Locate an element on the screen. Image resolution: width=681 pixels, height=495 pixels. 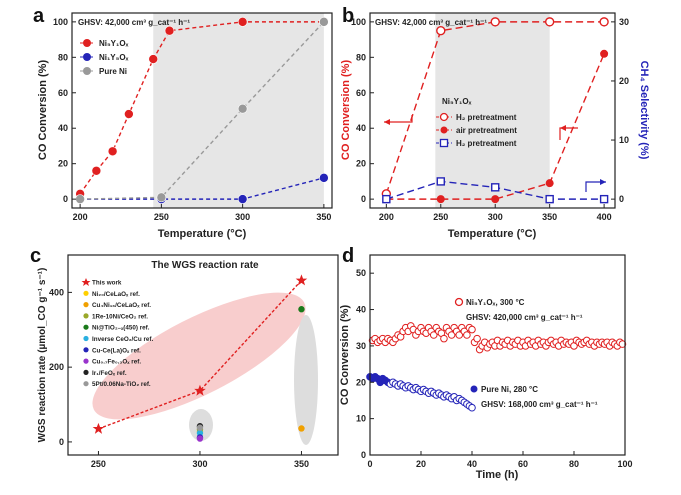
panel-b-frame is located at coordinates (492, 110).